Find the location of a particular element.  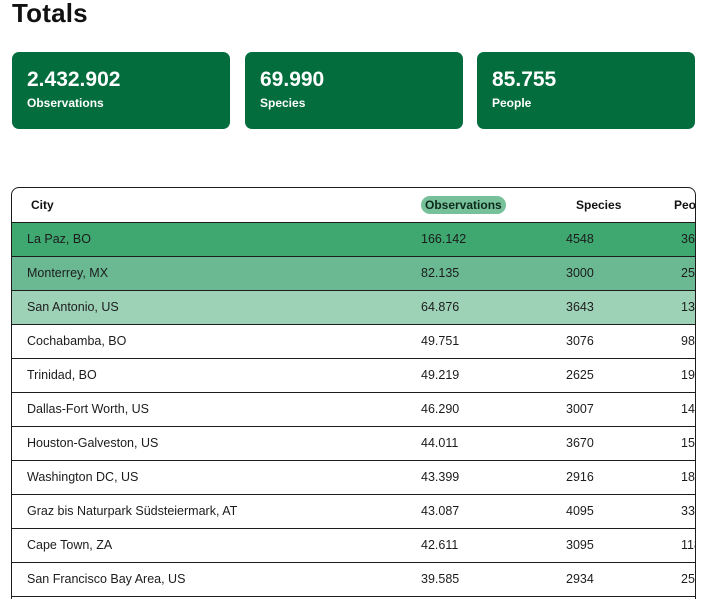

stat-card-species: 69.990 Species is located at coordinates (354, 90).